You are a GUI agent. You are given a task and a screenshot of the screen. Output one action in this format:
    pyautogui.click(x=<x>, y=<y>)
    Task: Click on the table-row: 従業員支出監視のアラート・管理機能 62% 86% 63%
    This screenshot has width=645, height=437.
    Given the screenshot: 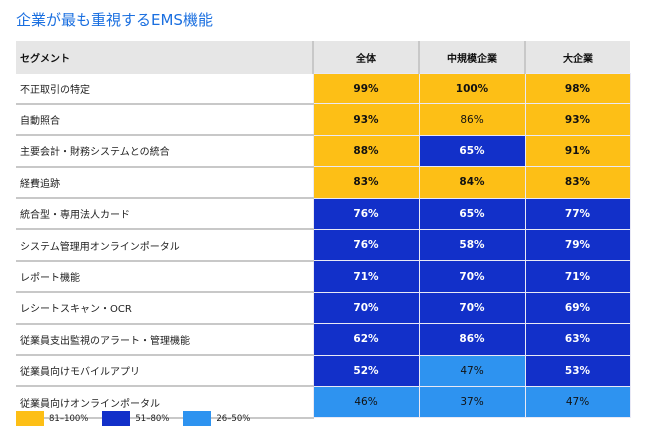 What is the action you would take?
    pyautogui.click(x=323, y=340)
    